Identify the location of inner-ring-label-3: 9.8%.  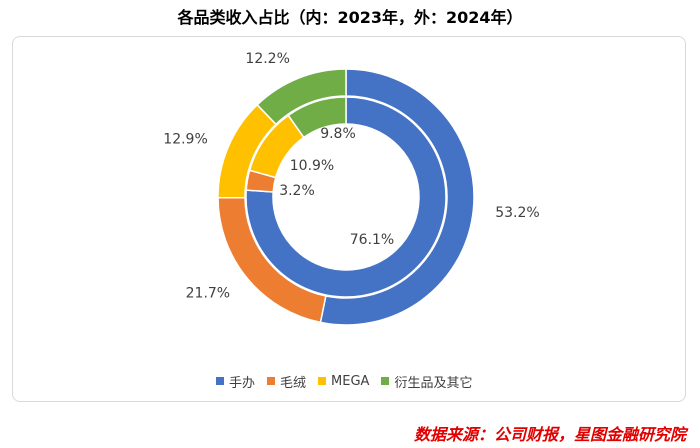
(338, 134).